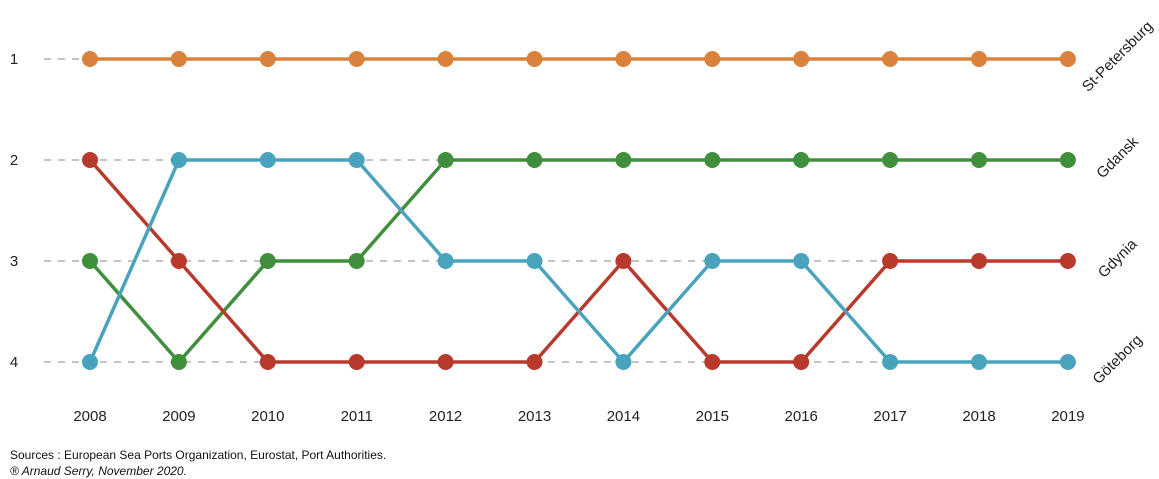 This screenshot has width=1159, height=479. I want to click on y-tick-label: 2, so click(14, 160).